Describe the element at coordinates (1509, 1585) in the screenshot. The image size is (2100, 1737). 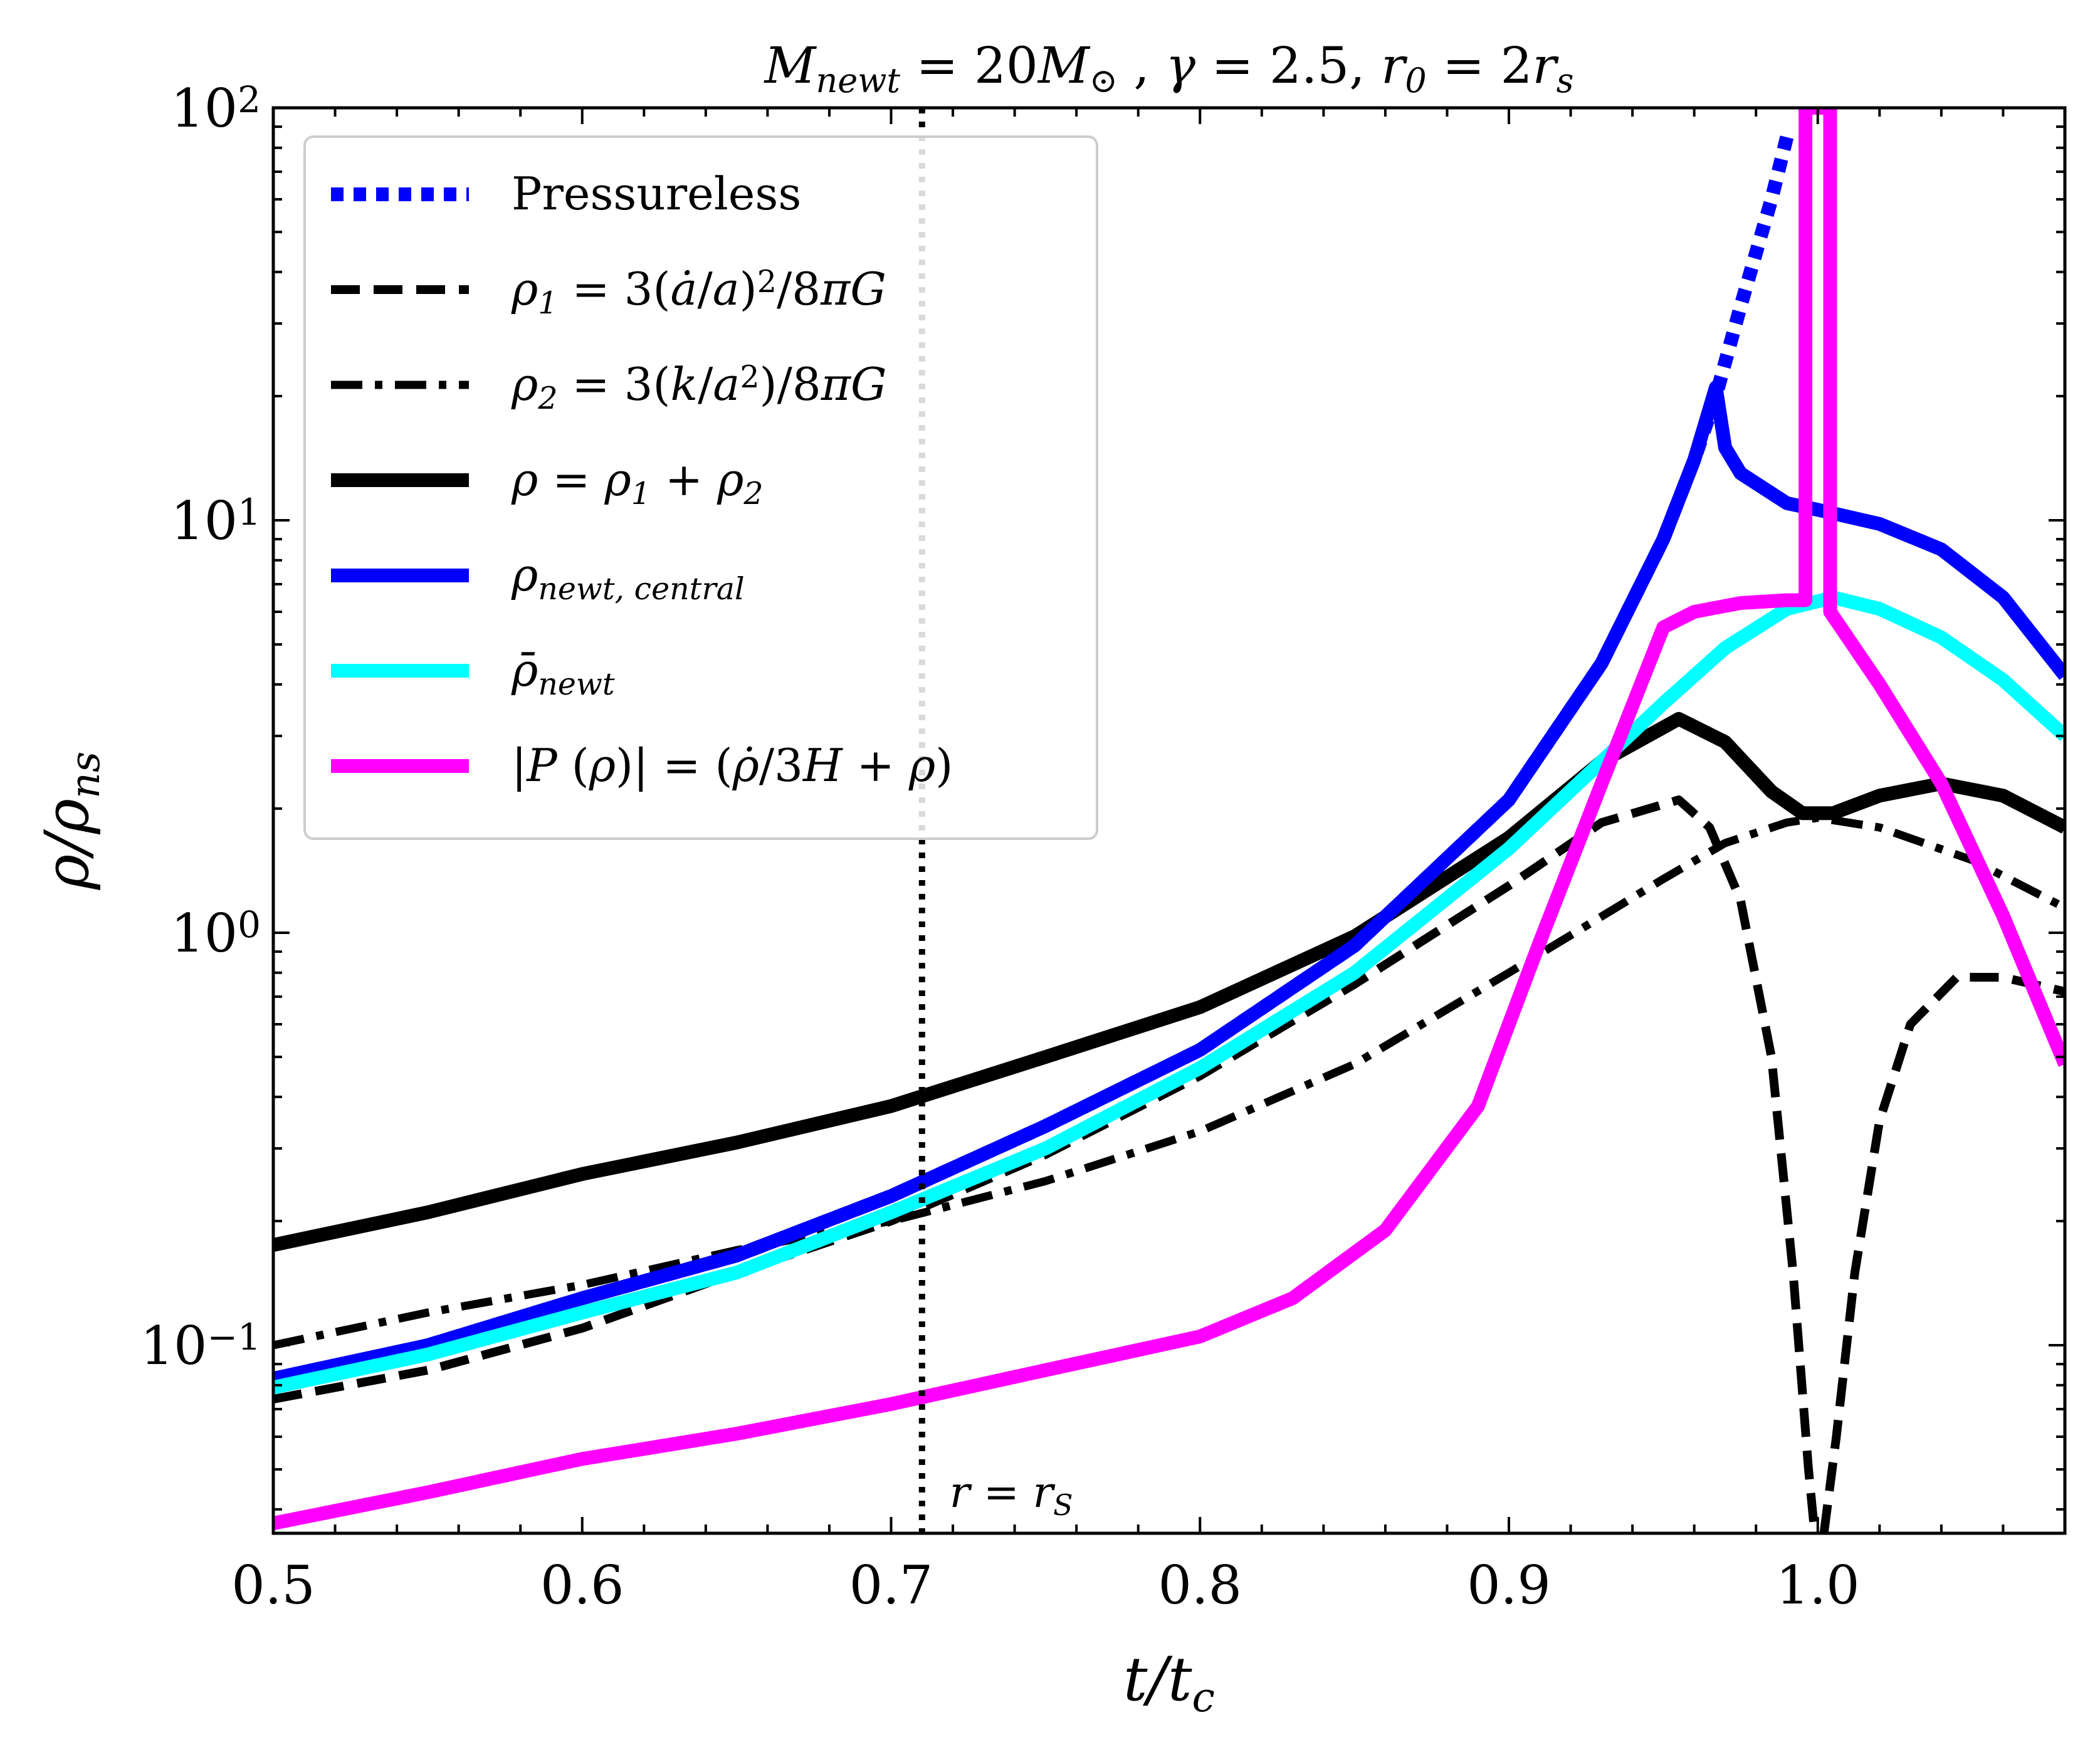
I see `x-tick-label: 0.9` at that location.